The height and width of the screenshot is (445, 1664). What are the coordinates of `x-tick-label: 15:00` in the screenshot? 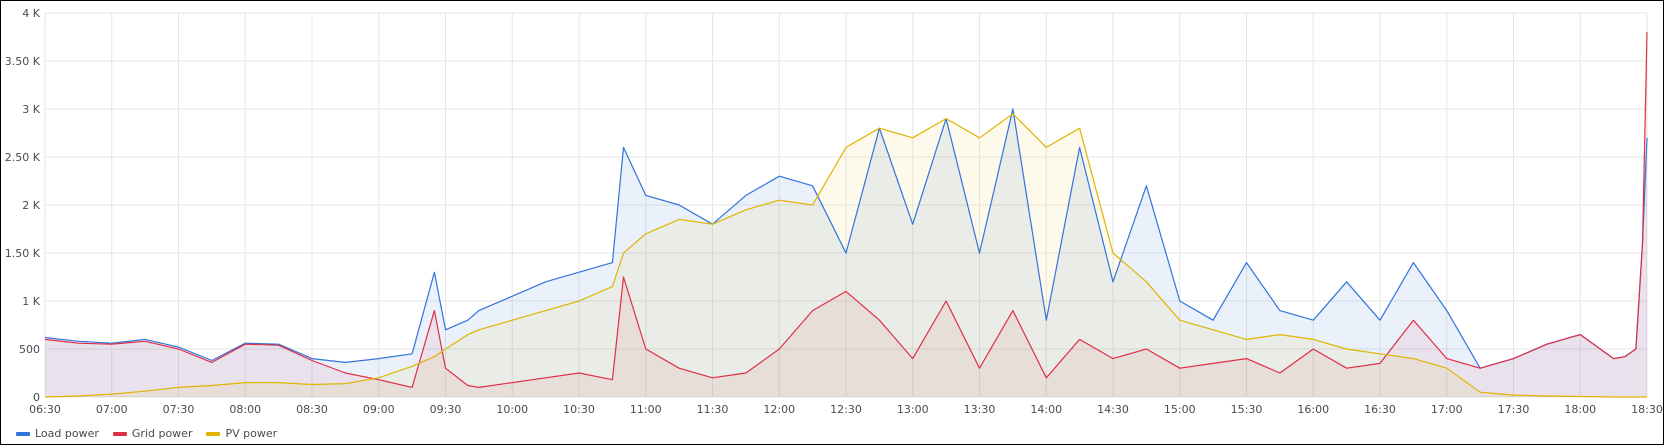 It's located at (1180, 409).